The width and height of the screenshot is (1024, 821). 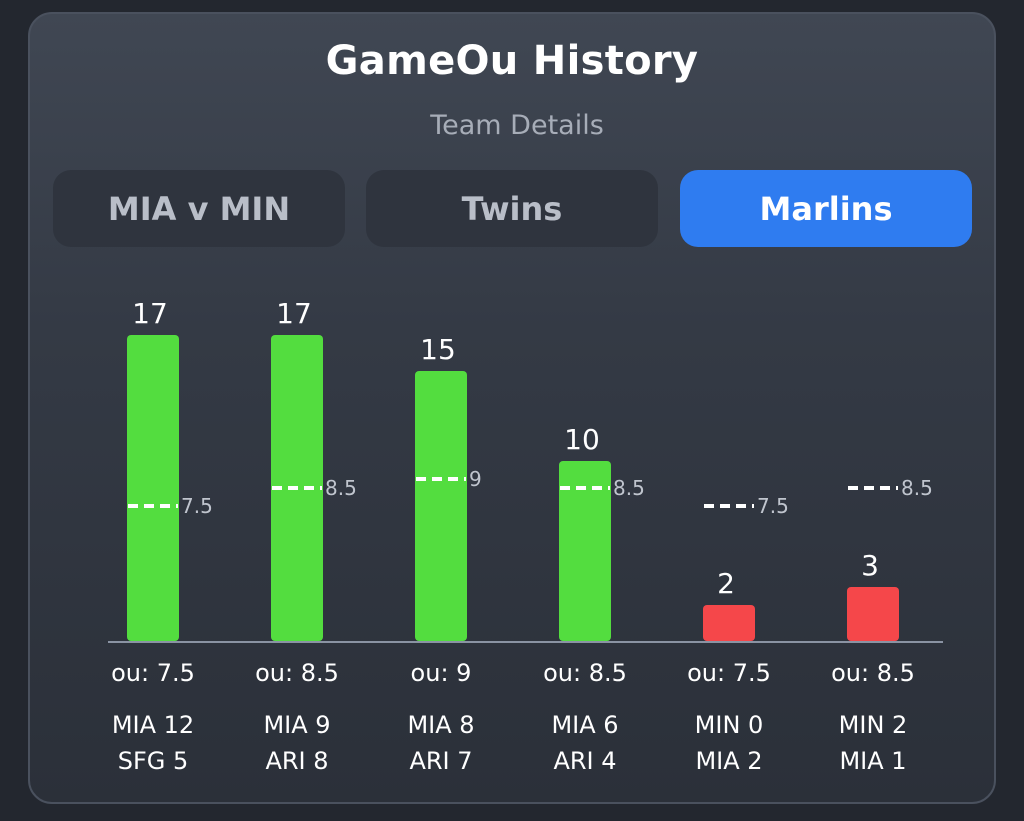 I want to click on bar-value-label: 10, so click(x=582, y=439).